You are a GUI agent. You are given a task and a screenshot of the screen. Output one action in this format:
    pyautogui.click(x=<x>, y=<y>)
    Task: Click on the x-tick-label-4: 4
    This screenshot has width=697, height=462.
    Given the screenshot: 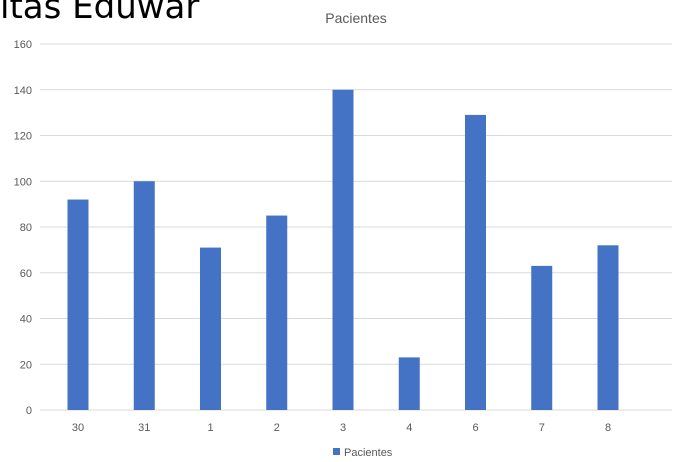 What is the action you would take?
    pyautogui.click(x=409, y=428)
    